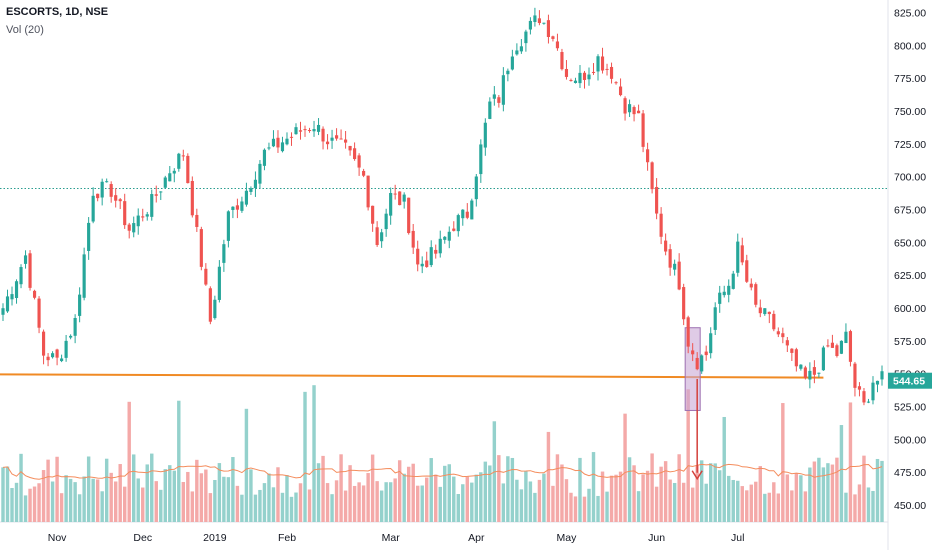 This screenshot has height=555, width=932. What do you see at coordinates (656, 538) in the screenshot?
I see `time-tick-label: Jun` at bounding box center [656, 538].